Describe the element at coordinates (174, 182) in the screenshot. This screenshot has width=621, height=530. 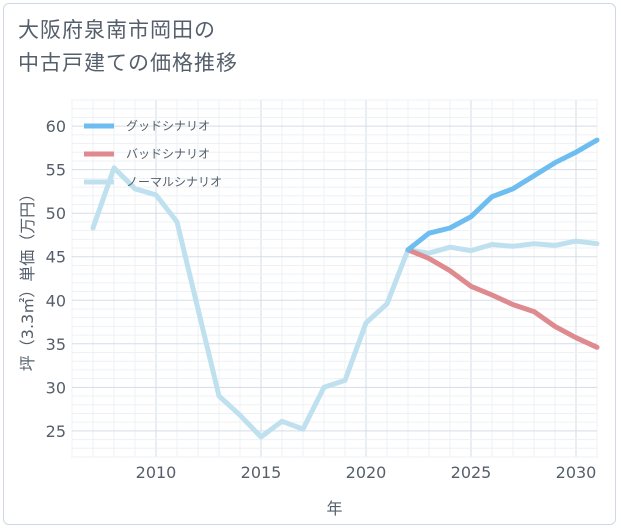
I see `legend-label: ノーマルシナリオ` at that location.